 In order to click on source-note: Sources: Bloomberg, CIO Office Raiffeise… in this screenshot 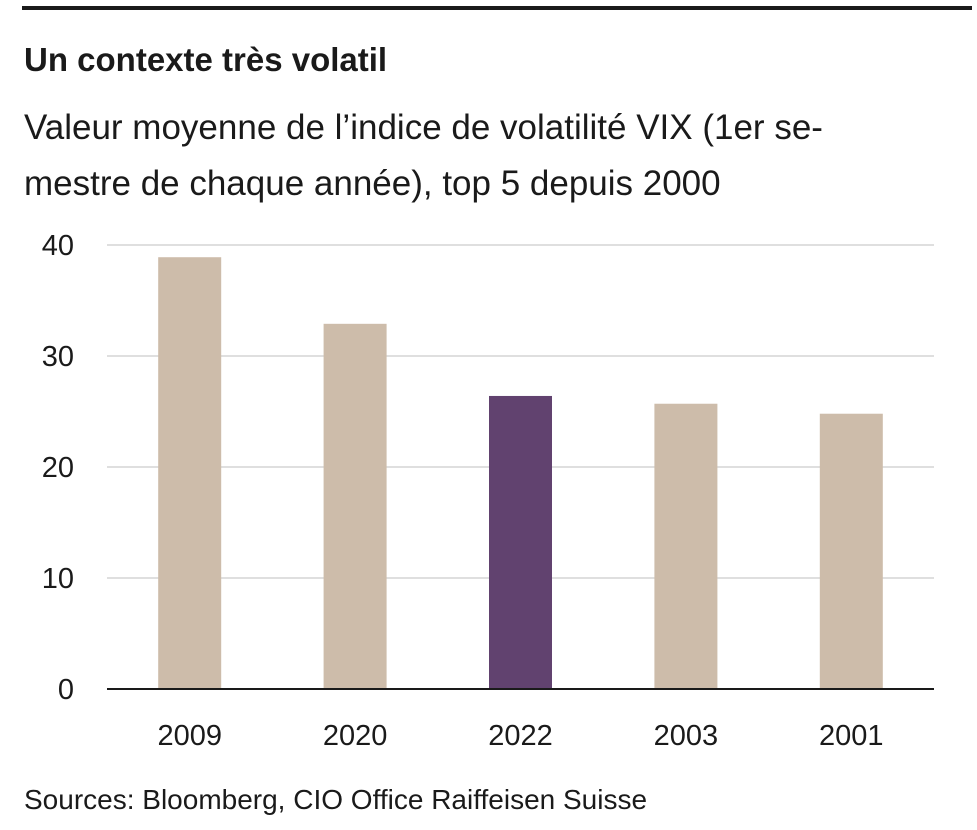, I will do `click(336, 799)`.